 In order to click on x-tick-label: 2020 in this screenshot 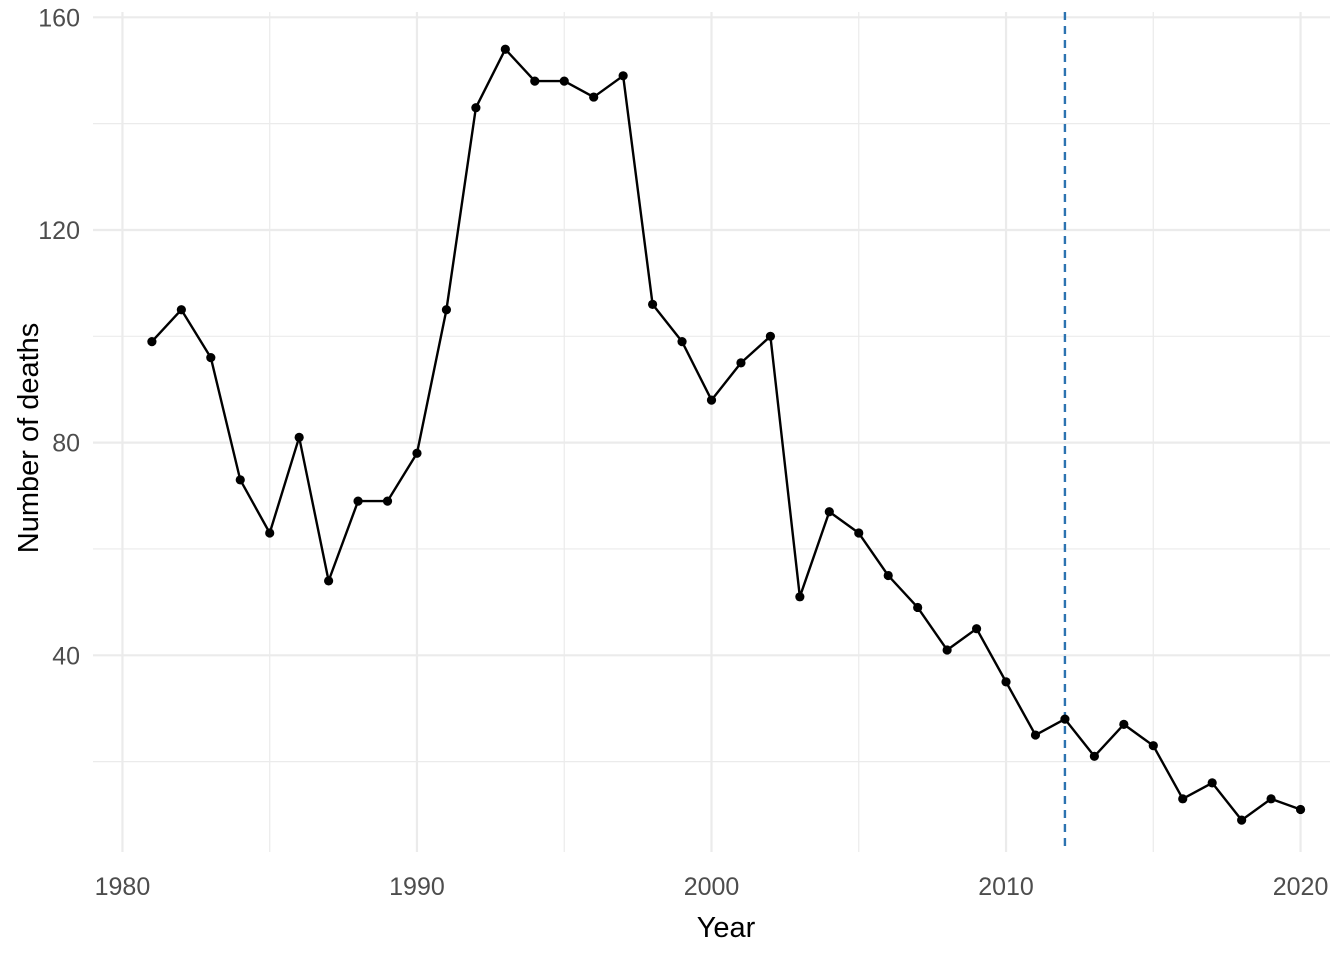, I will do `click(1301, 887)`.